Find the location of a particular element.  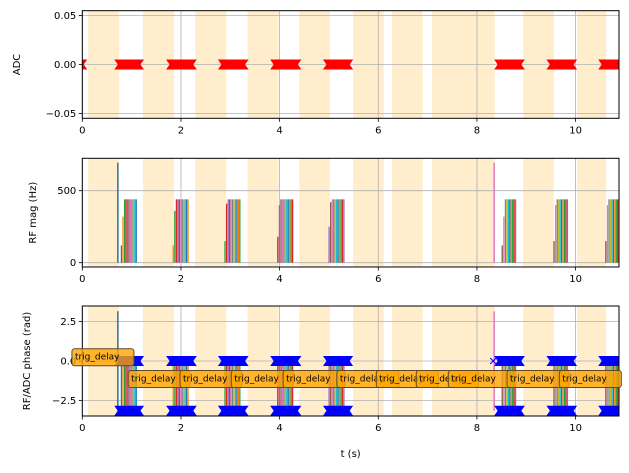

y-tick-label: 0 is located at coordinates (73, 263).